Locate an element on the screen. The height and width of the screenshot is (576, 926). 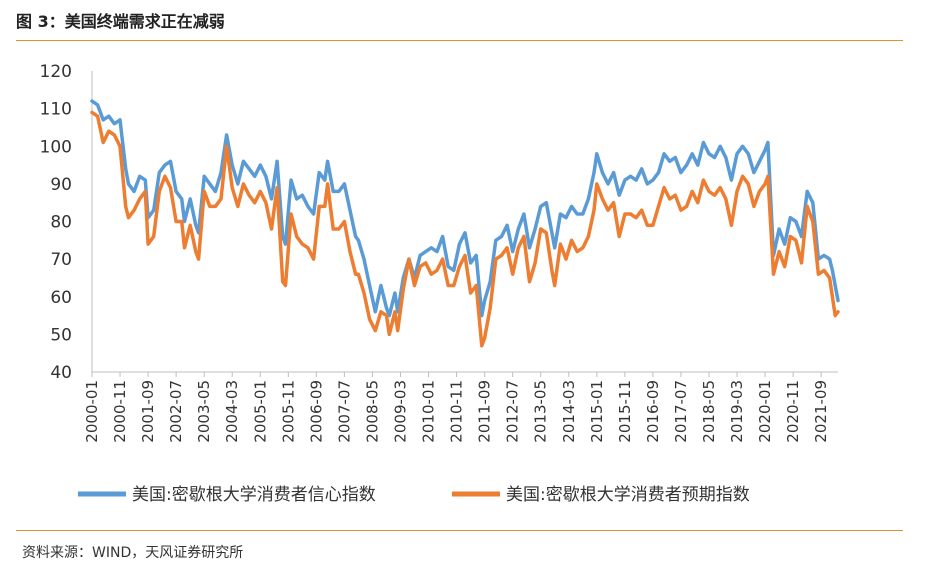
x-tick-label: 2020-01 is located at coordinates (765, 411).